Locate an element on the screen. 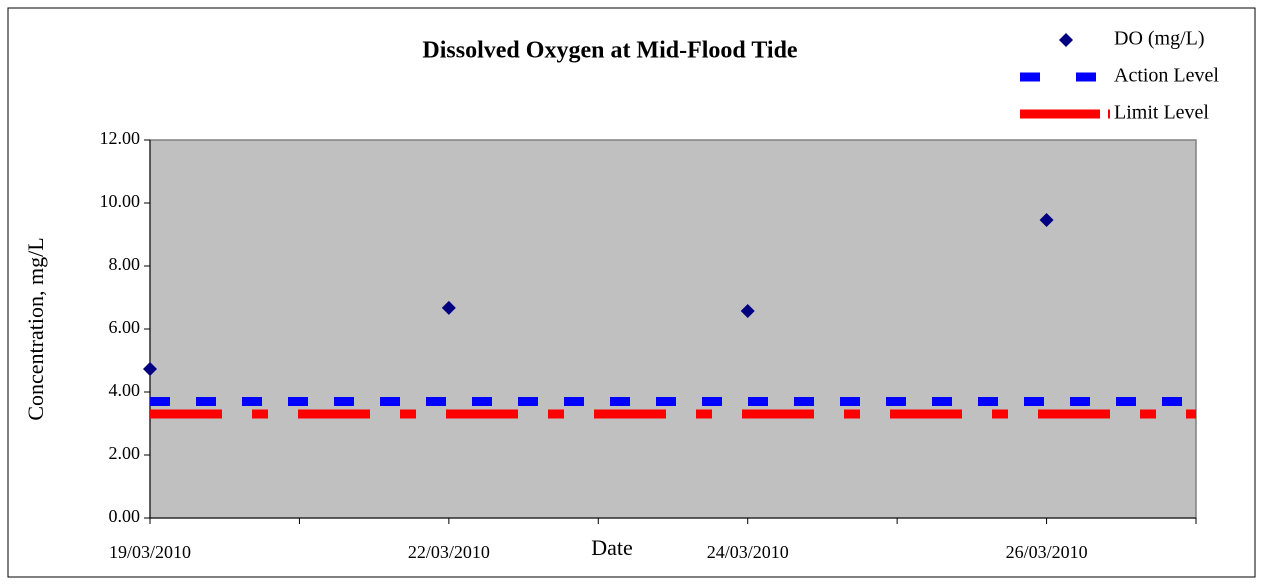 The image size is (1263, 585). y-tick-label: 6.00 is located at coordinates (125, 327).